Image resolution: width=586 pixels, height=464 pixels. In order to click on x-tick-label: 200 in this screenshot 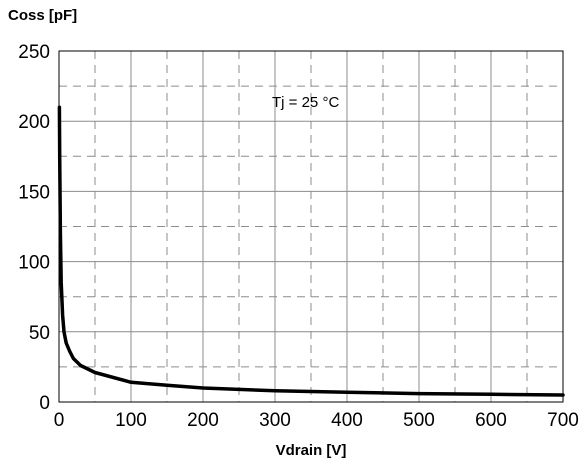, I will do `click(203, 420)`.